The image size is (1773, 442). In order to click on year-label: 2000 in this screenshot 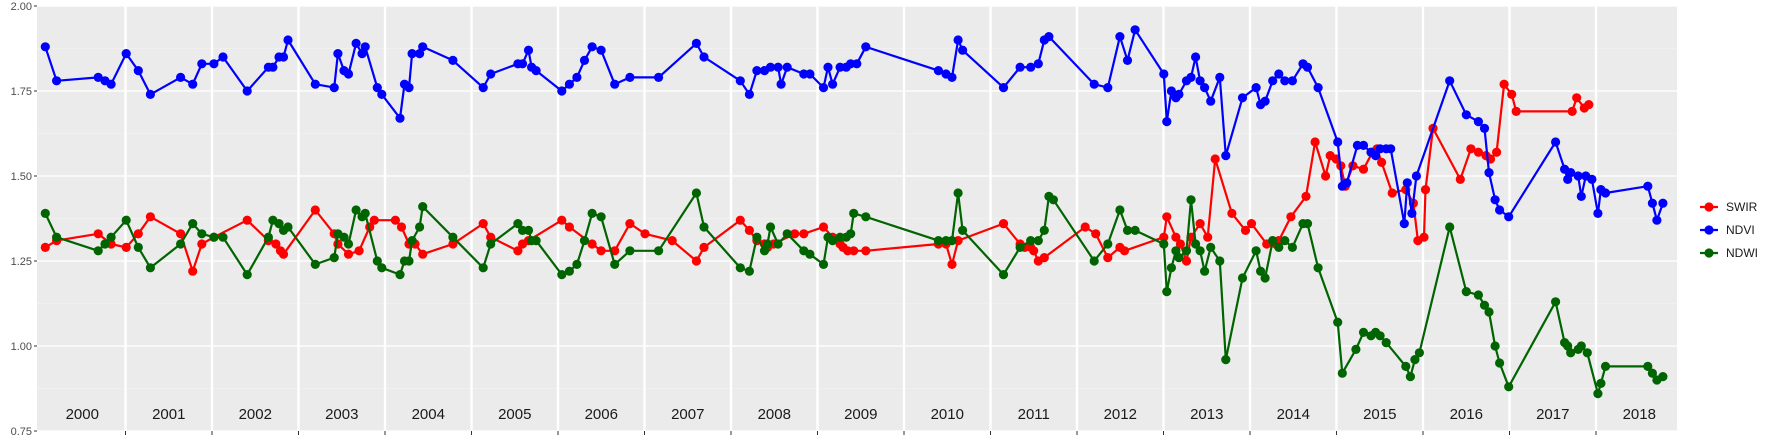, I will do `click(82, 414)`.